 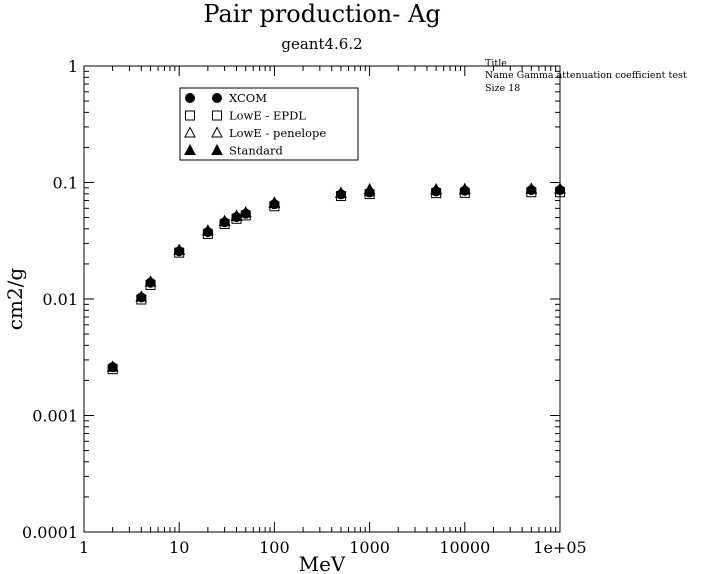 What do you see at coordinates (321, 14) in the screenshot?
I see `chart-title: Pair production- Ag` at bounding box center [321, 14].